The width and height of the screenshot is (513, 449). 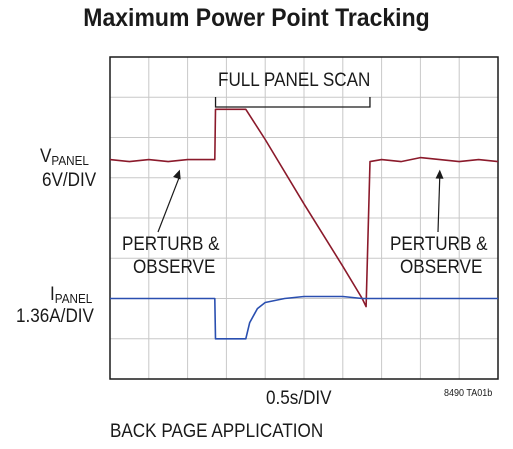 What do you see at coordinates (55, 316) in the screenshot?
I see `ipanel-scale: 1.36A/DIV` at bounding box center [55, 316].